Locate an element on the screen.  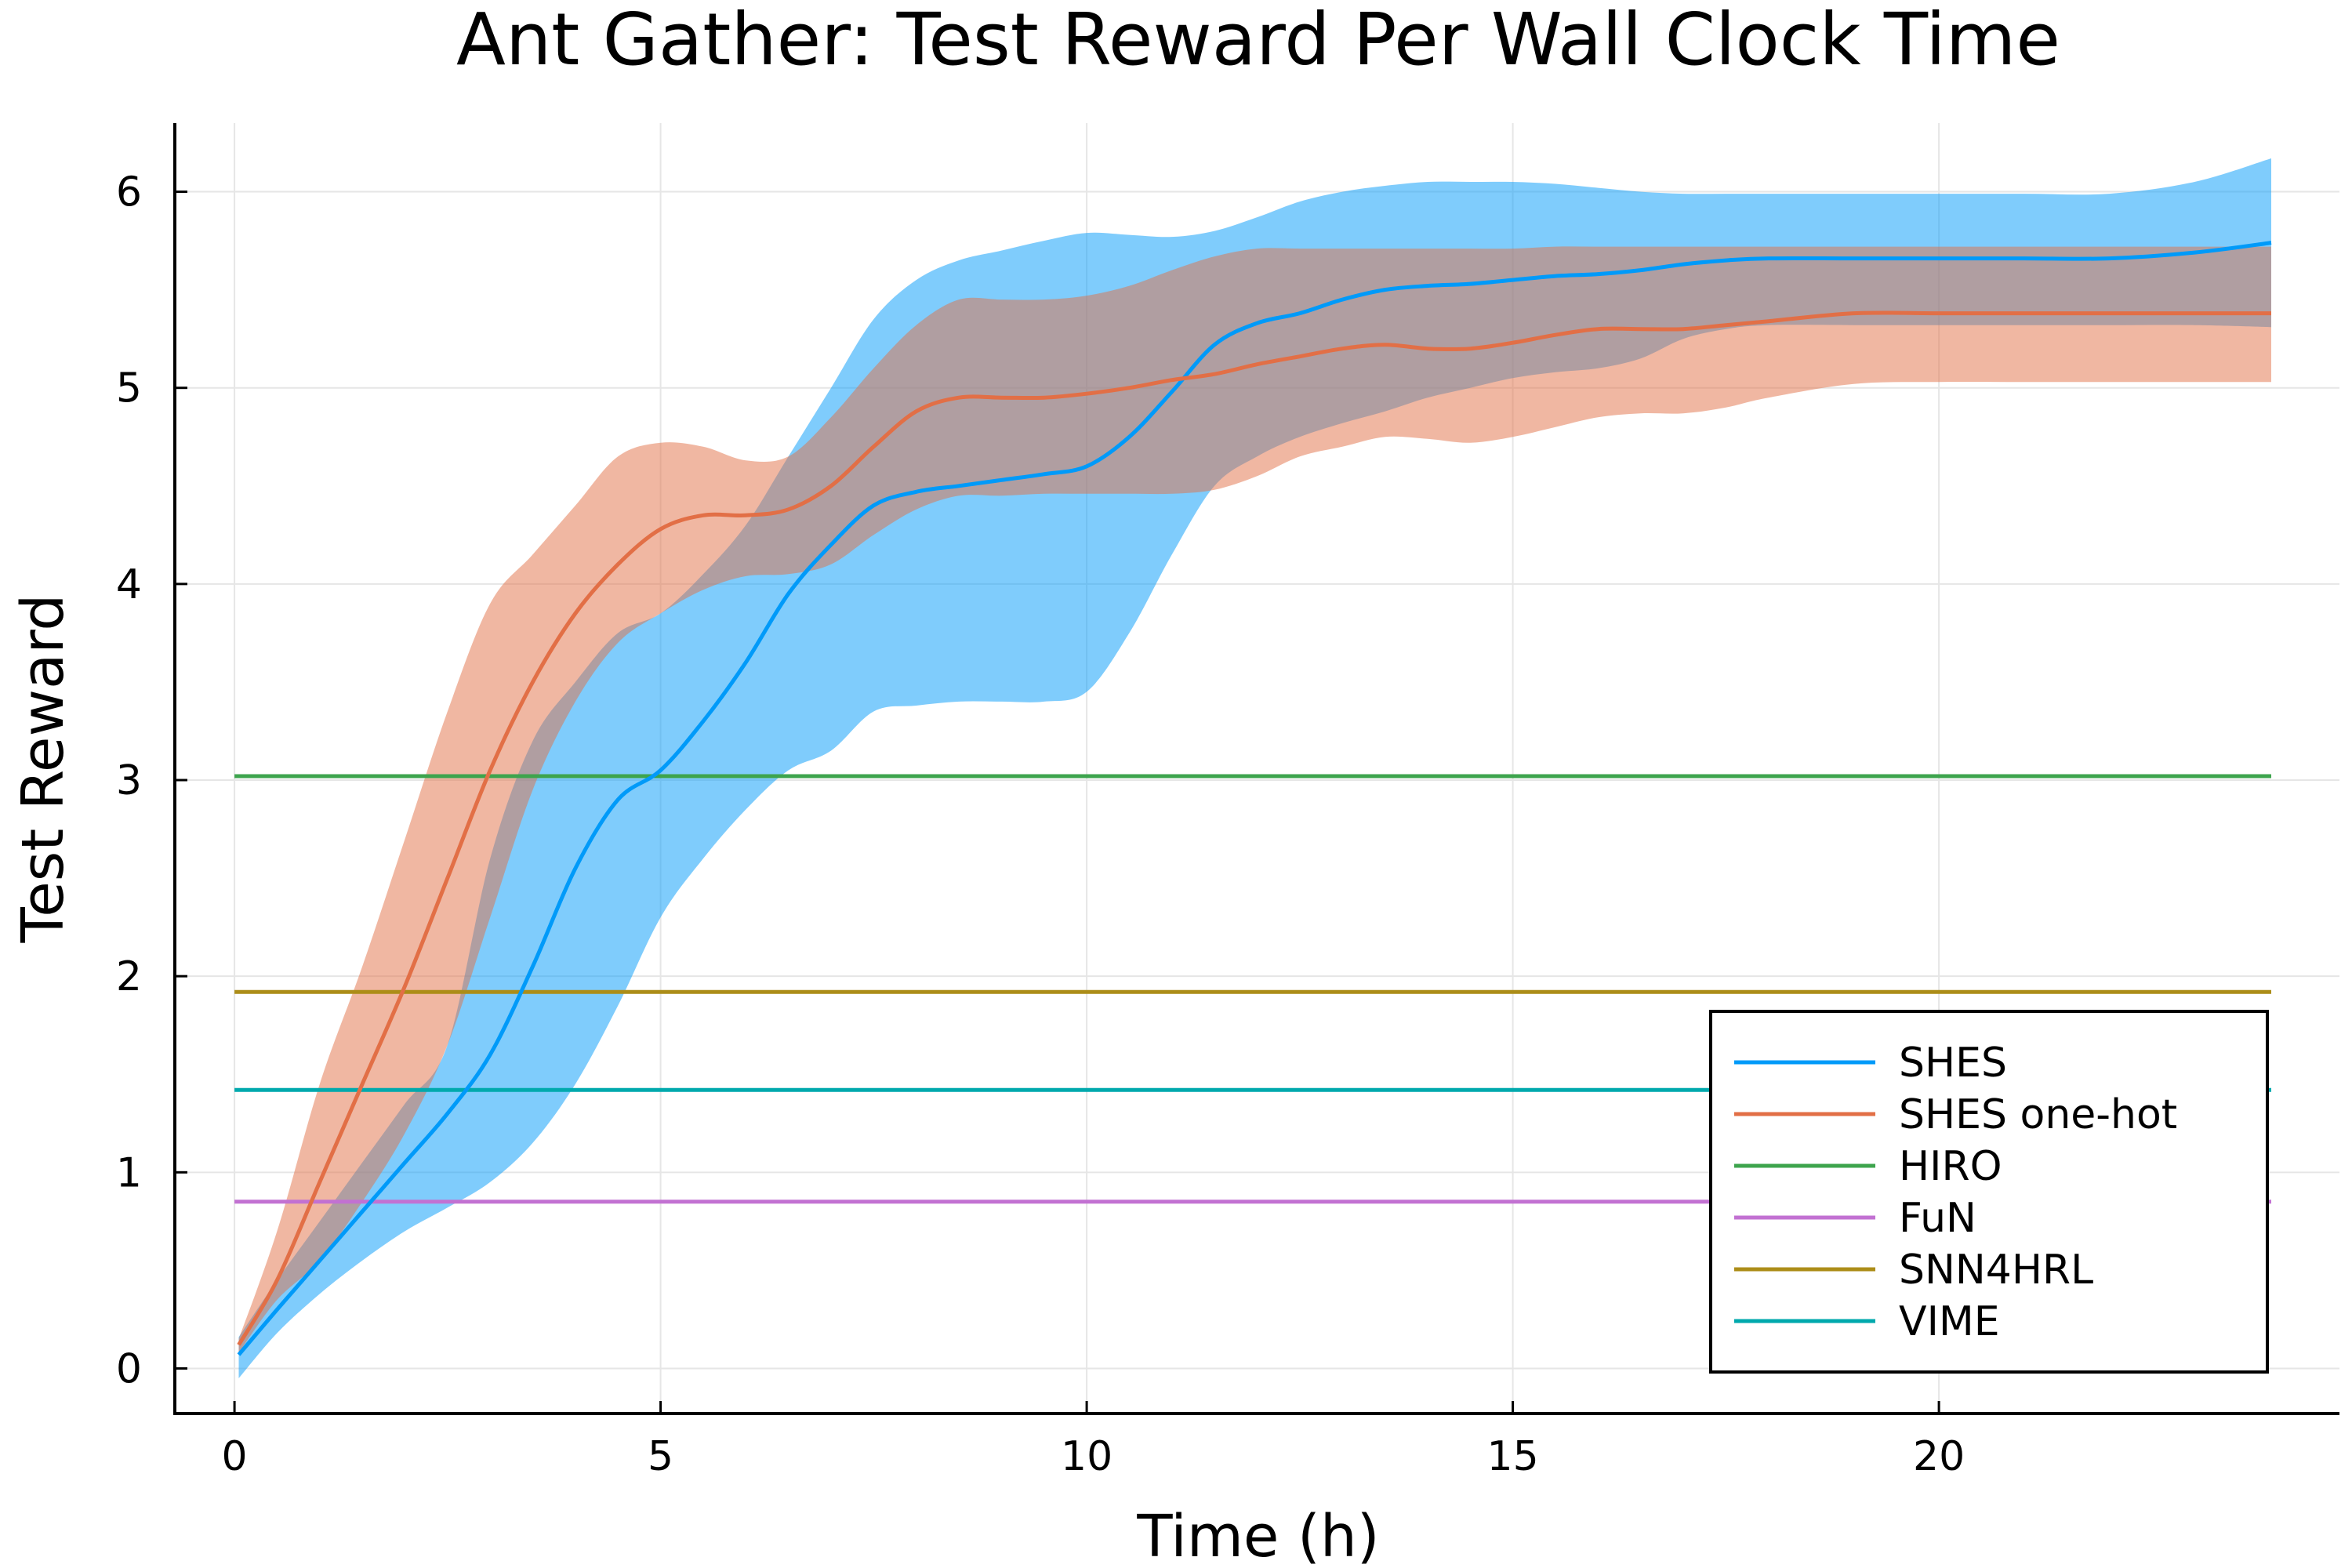
x-tick-label: 0 is located at coordinates (235, 1456).